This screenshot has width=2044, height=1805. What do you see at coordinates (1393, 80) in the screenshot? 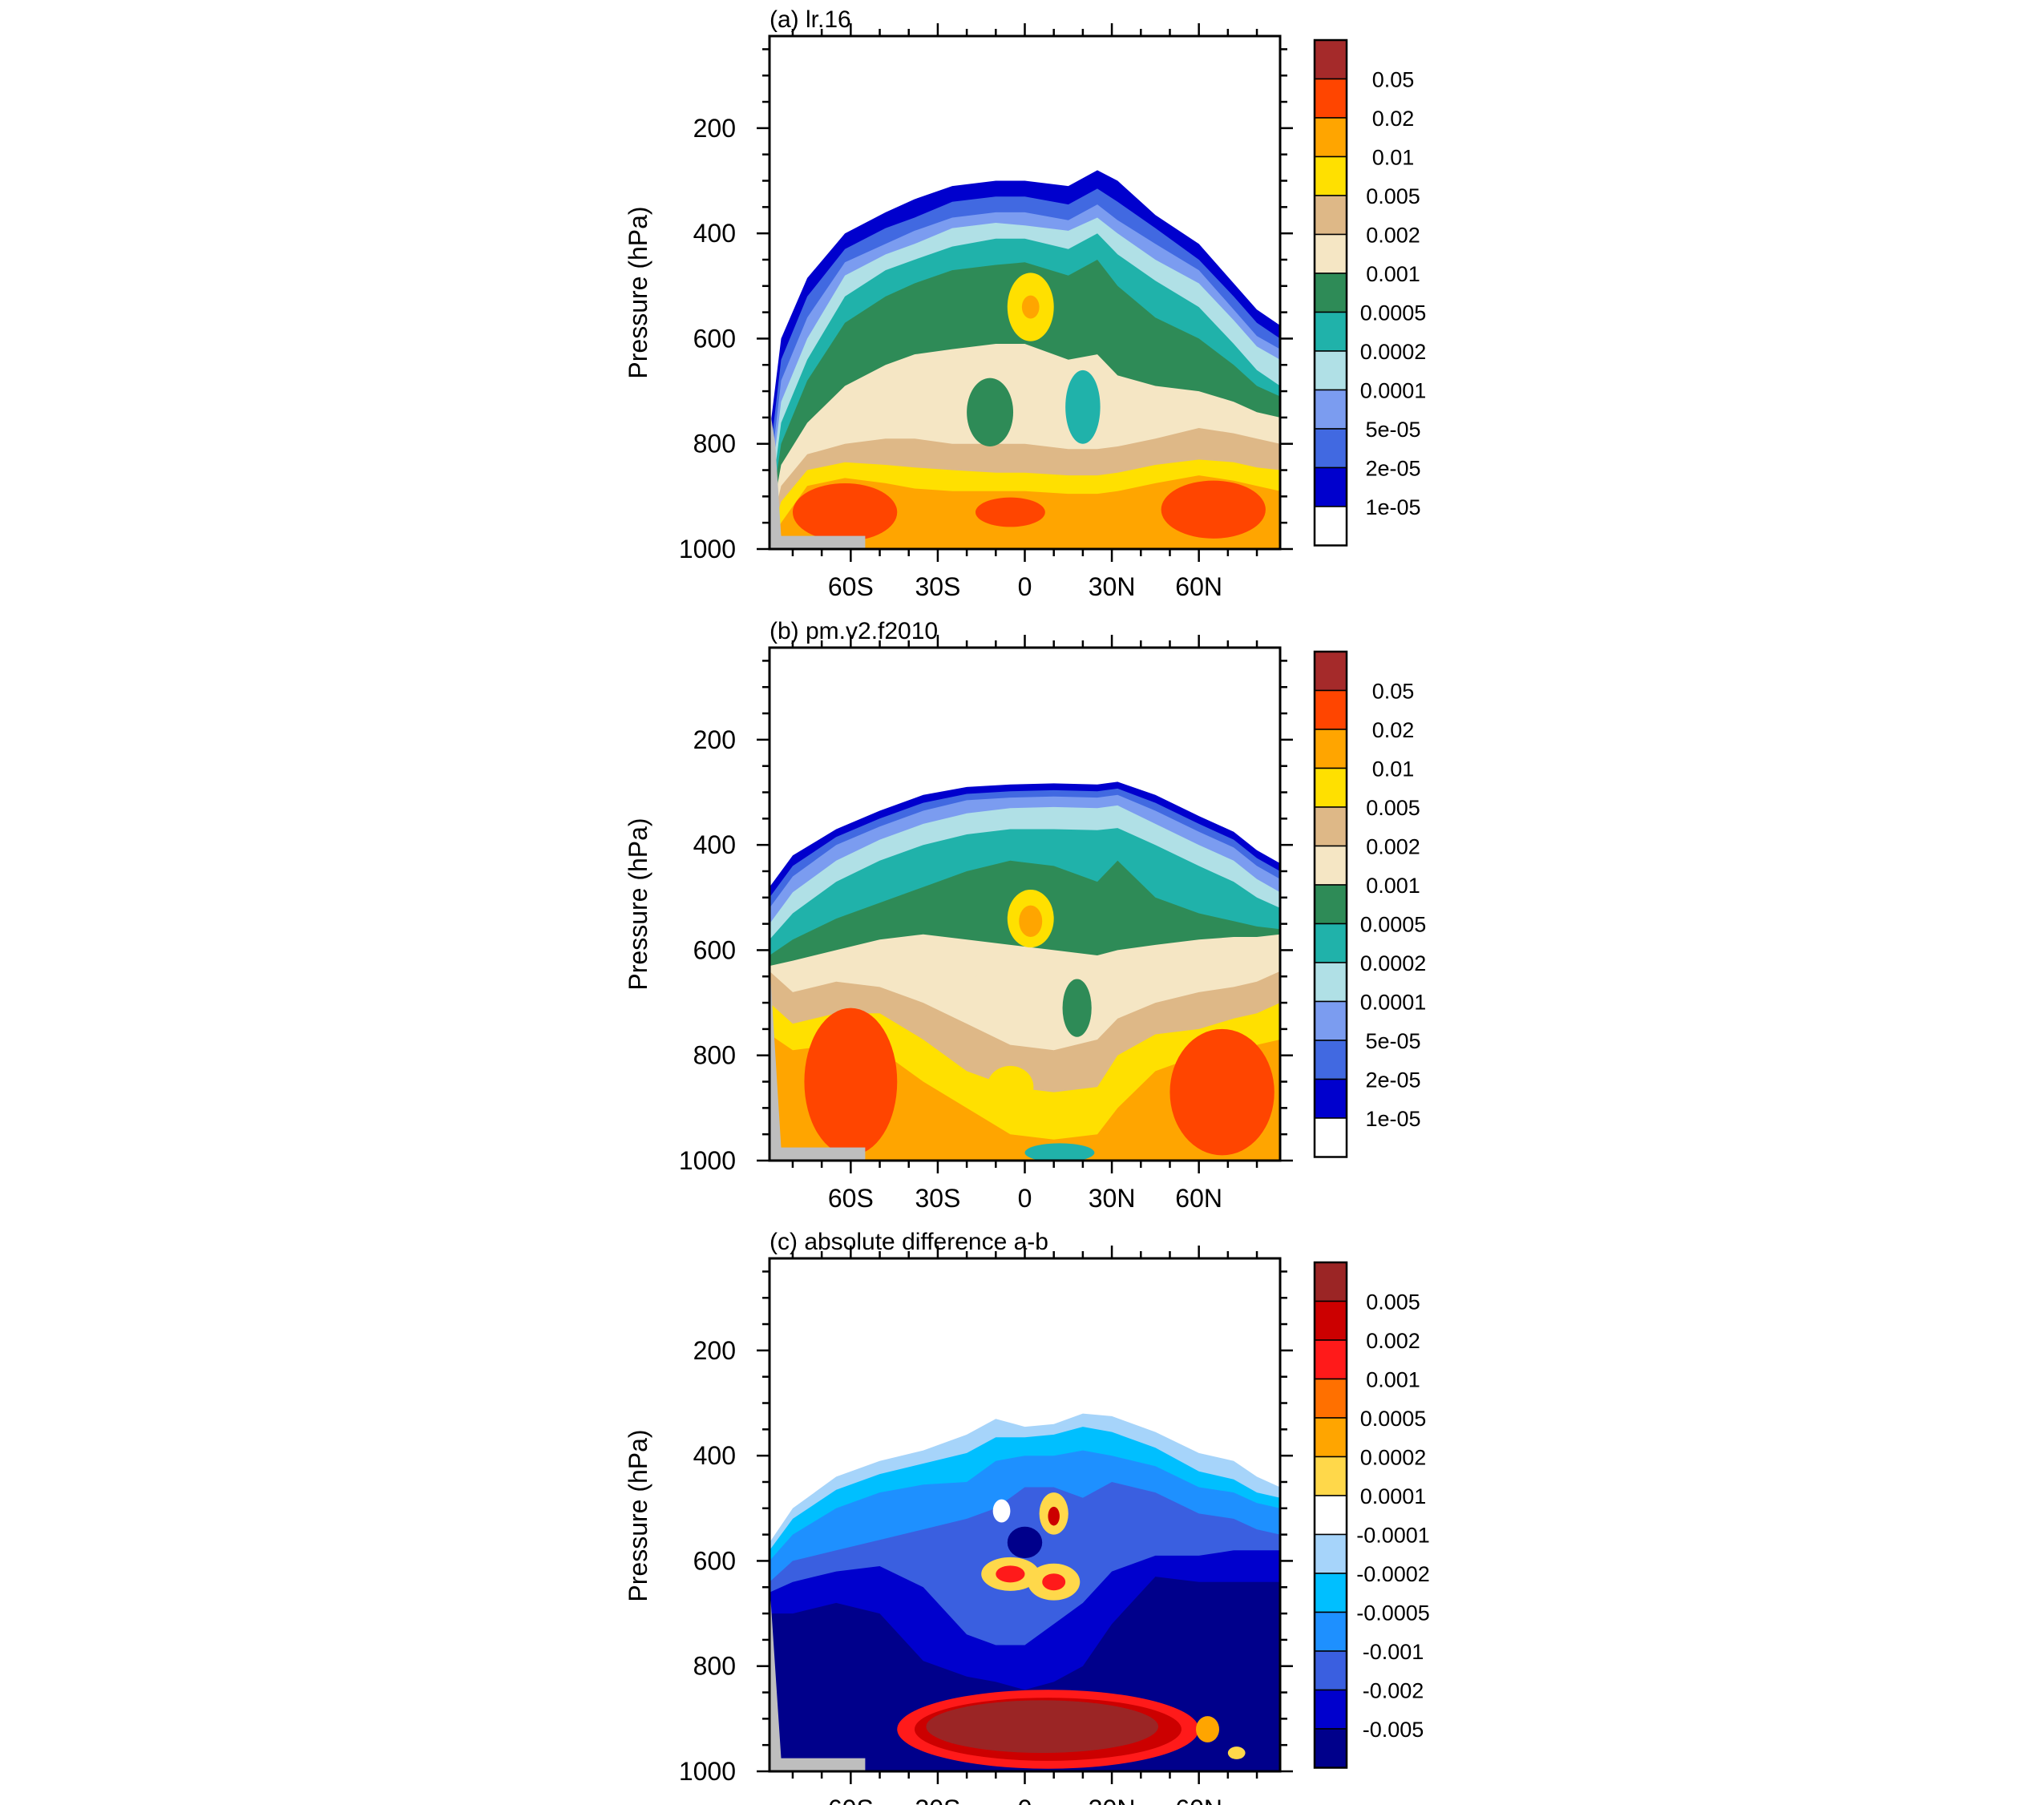
I see `colorbar-label: 0.05` at bounding box center [1393, 80].